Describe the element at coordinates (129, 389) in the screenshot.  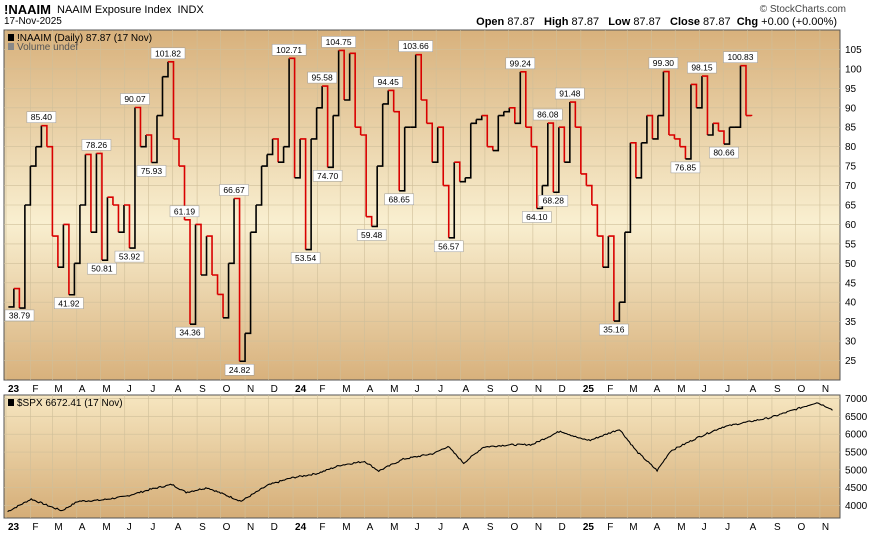
I see `naaim-x-tick-label: J` at that location.